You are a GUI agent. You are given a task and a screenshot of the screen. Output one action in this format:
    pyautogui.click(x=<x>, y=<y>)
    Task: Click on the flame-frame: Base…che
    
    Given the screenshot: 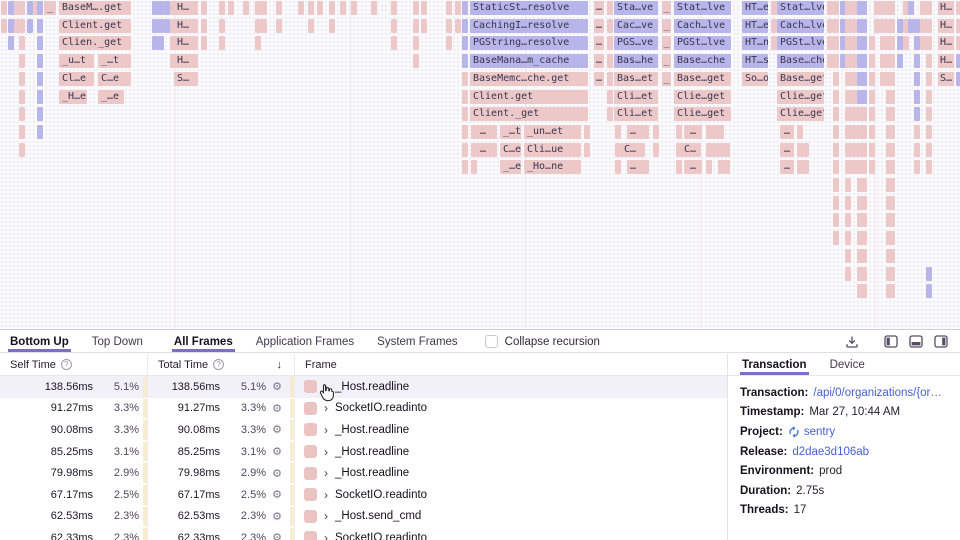 What is the action you would take?
    pyautogui.click(x=800, y=61)
    